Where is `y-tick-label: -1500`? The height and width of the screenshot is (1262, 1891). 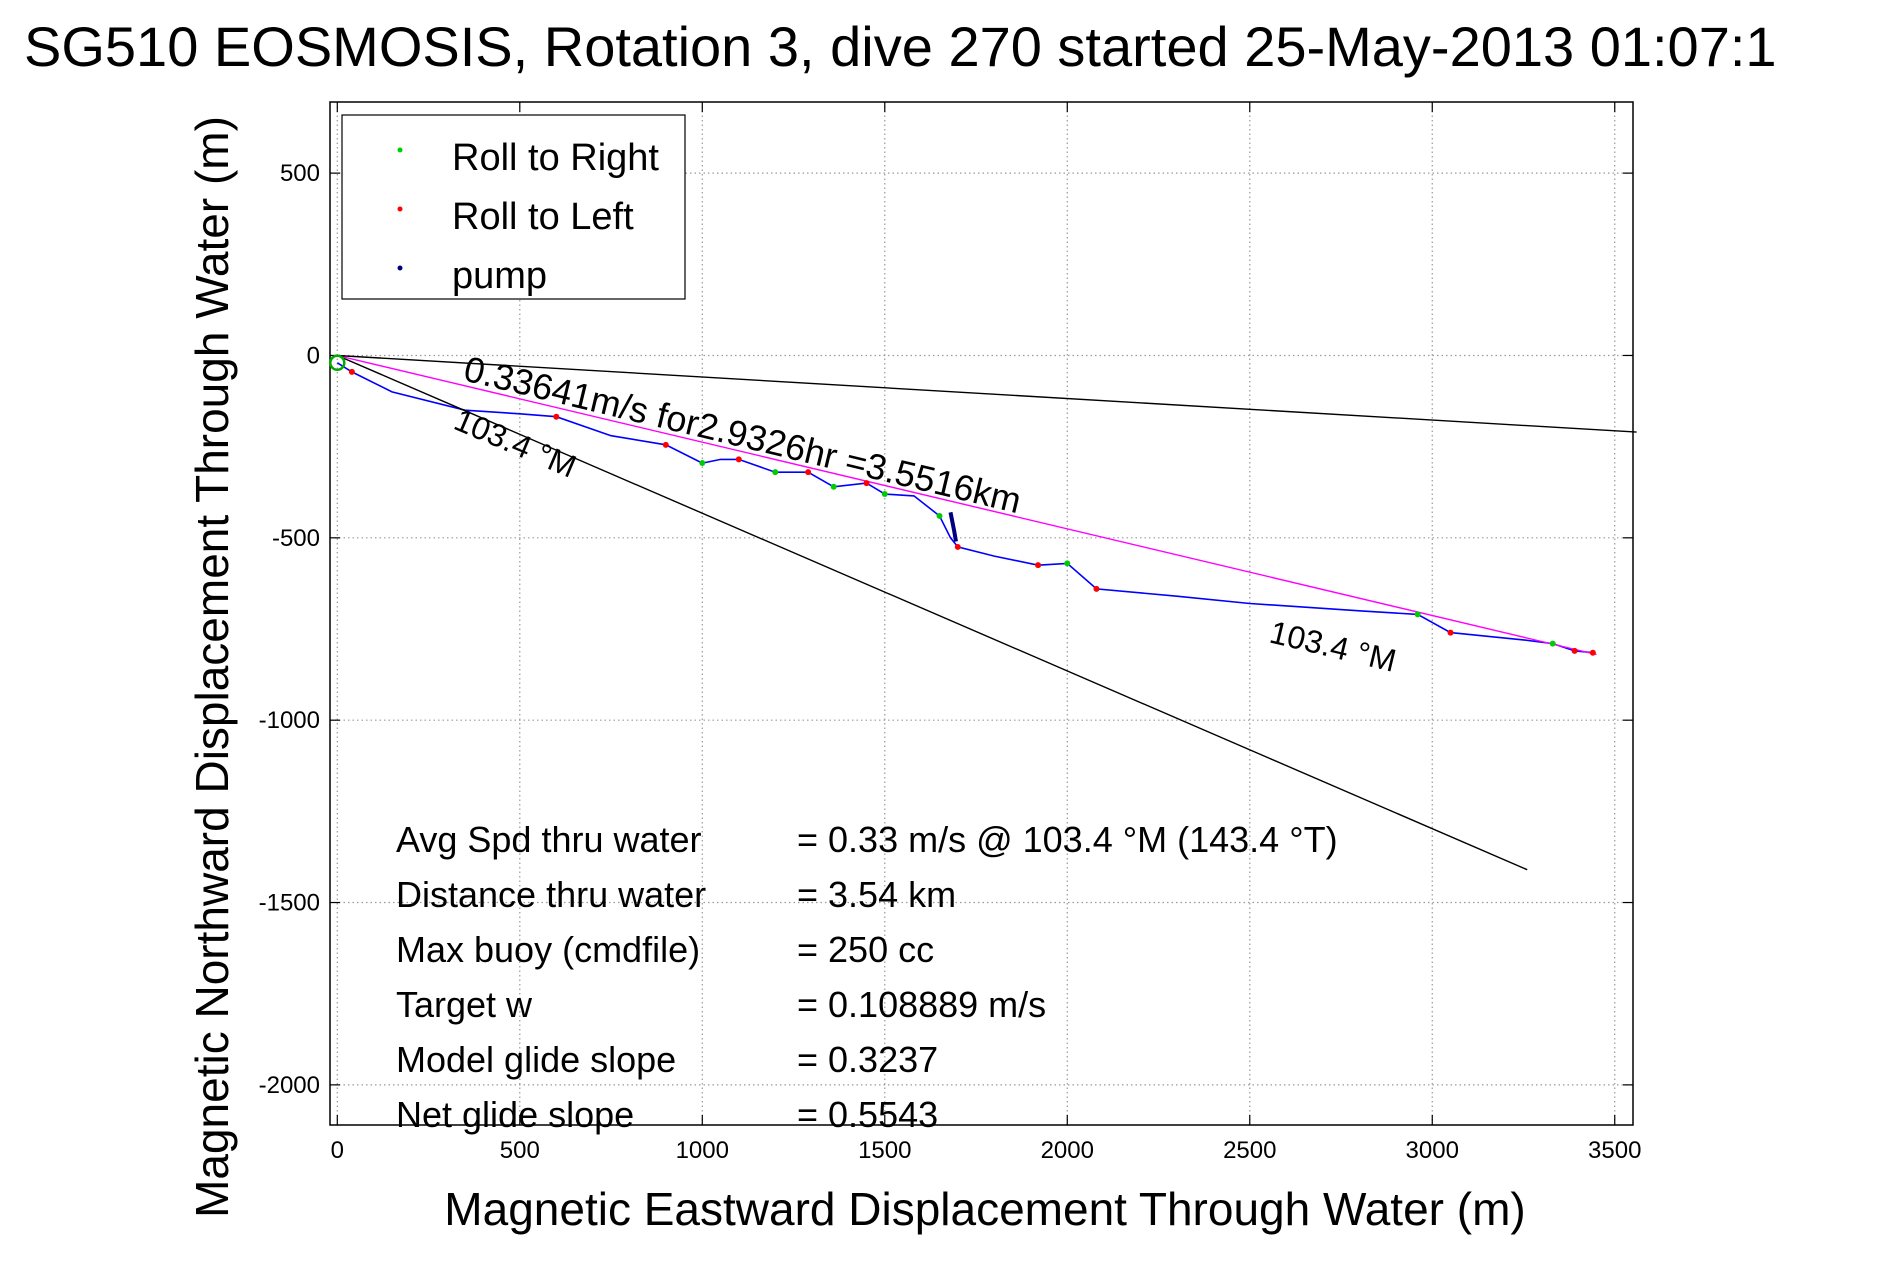 y-tick-label: -1500 is located at coordinates (289, 903).